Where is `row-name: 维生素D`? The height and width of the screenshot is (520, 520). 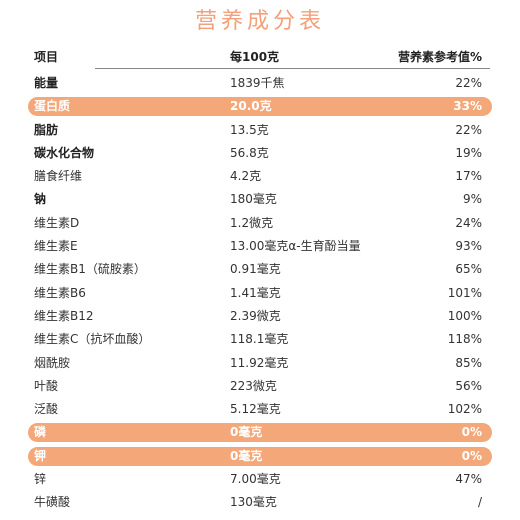
row-name: 维生素D is located at coordinates (57, 222).